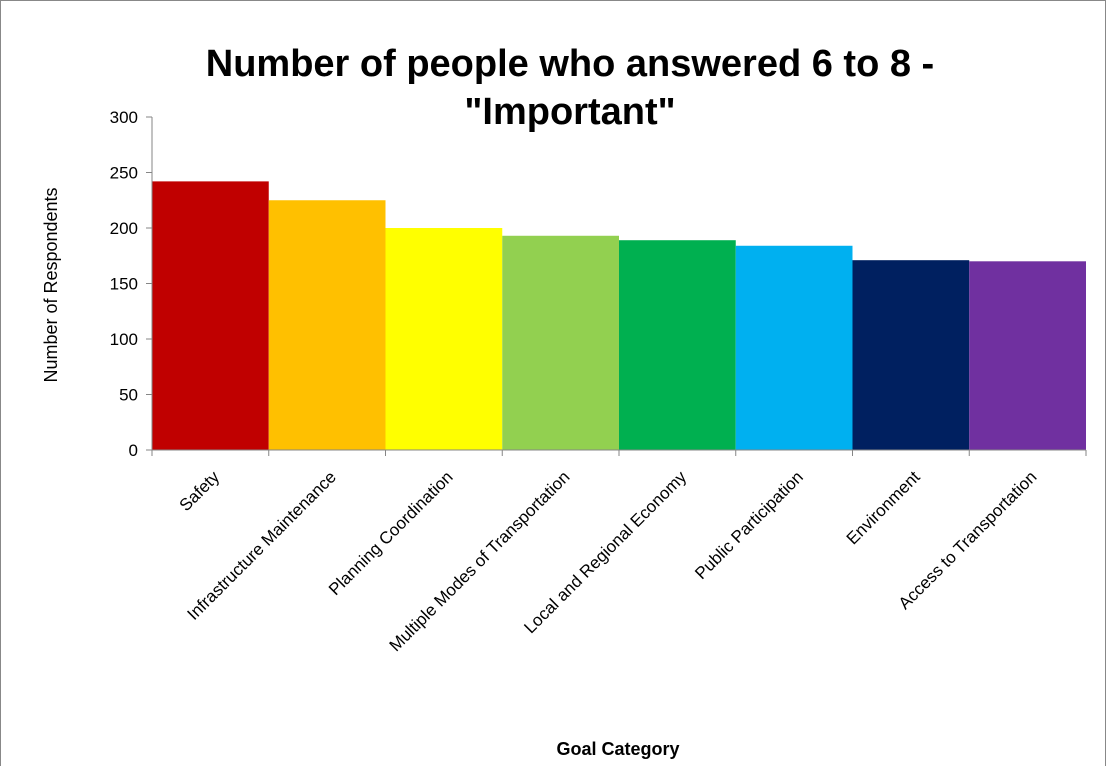  Describe the element at coordinates (391, 533) in the screenshot. I see `x-tick-label: Planning Coordination` at that location.